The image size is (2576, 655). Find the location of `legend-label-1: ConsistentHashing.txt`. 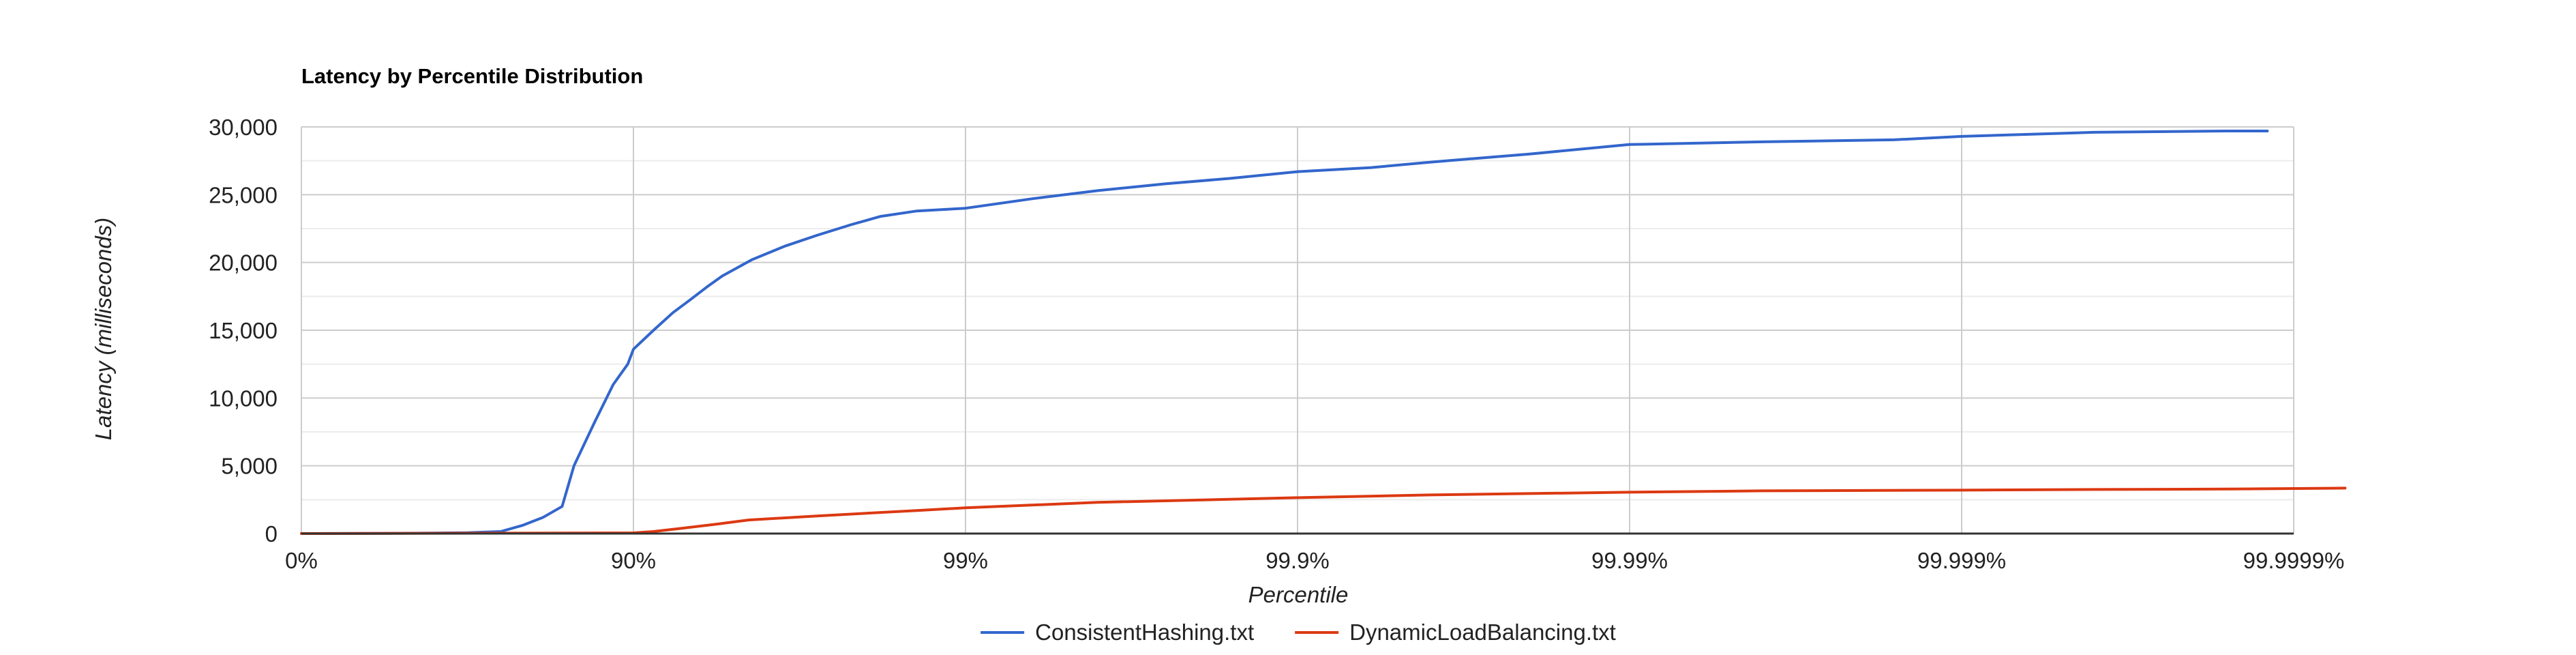

legend-label-1: ConsistentHashing.txt is located at coordinates (1144, 632).